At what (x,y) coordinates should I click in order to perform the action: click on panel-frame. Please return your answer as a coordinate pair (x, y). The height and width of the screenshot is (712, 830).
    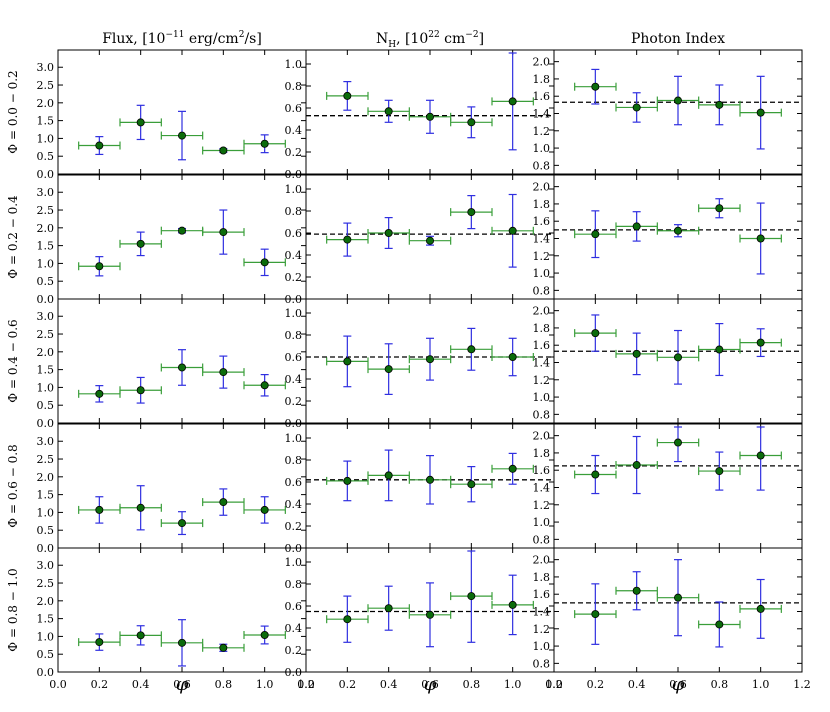
    Looking at the image, I should click on (182, 237).